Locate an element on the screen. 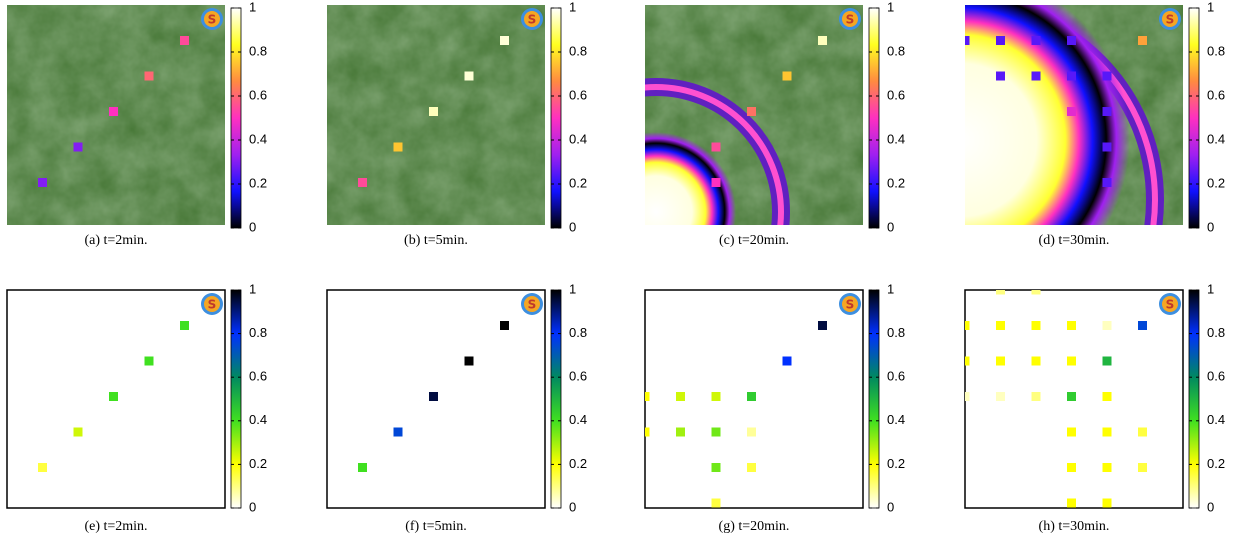 This screenshot has height=545, width=1255. caption: (e) t=2min. is located at coordinates (115, 526).